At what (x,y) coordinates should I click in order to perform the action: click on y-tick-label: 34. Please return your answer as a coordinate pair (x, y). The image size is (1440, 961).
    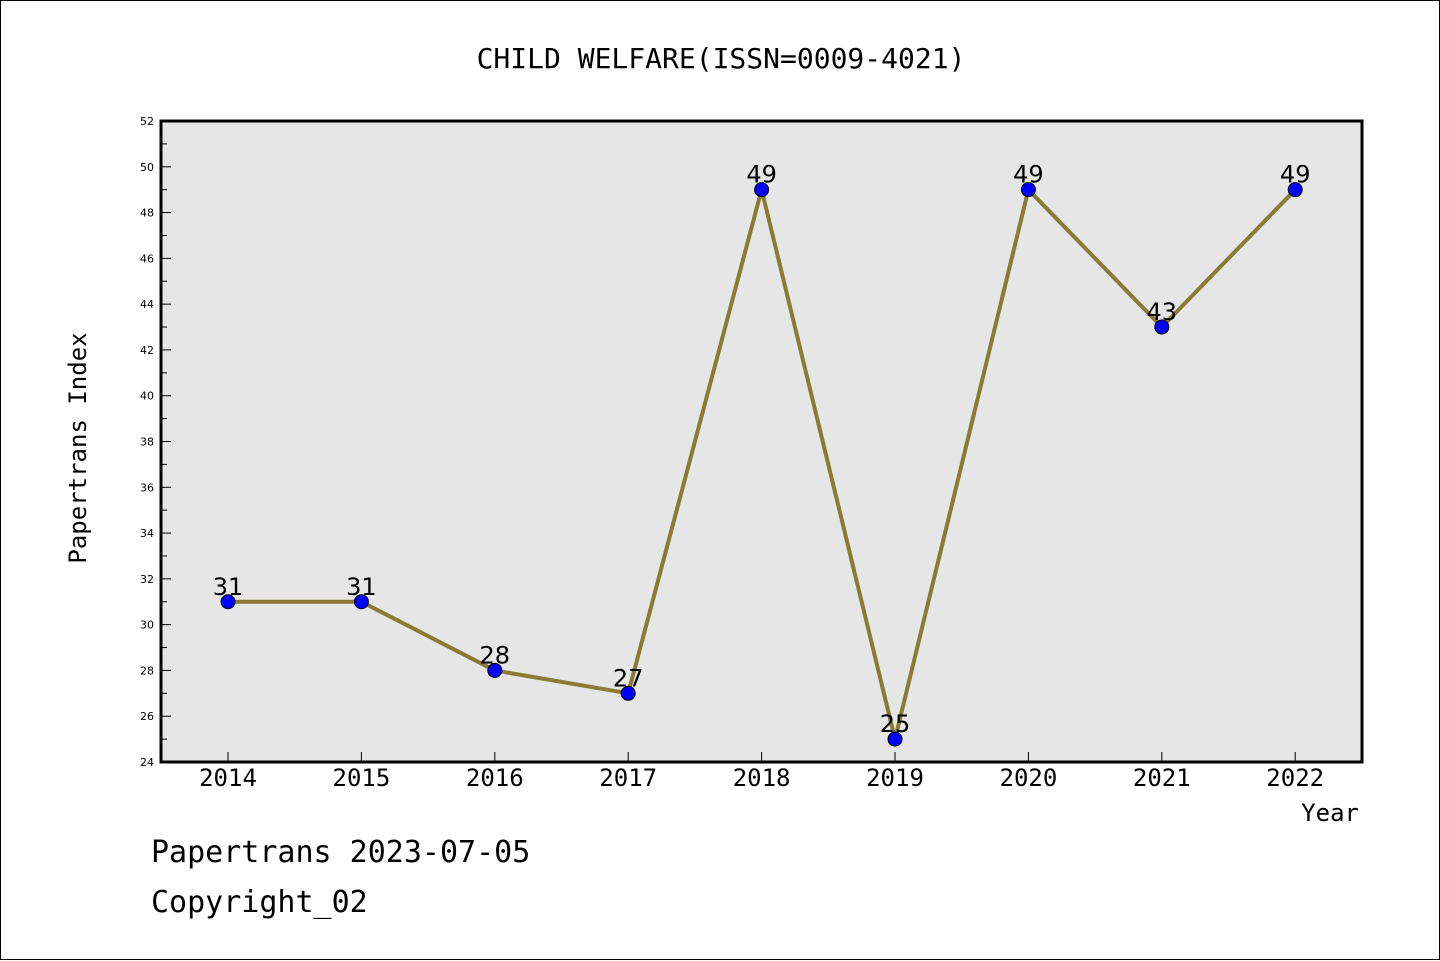
    Looking at the image, I should click on (147, 533).